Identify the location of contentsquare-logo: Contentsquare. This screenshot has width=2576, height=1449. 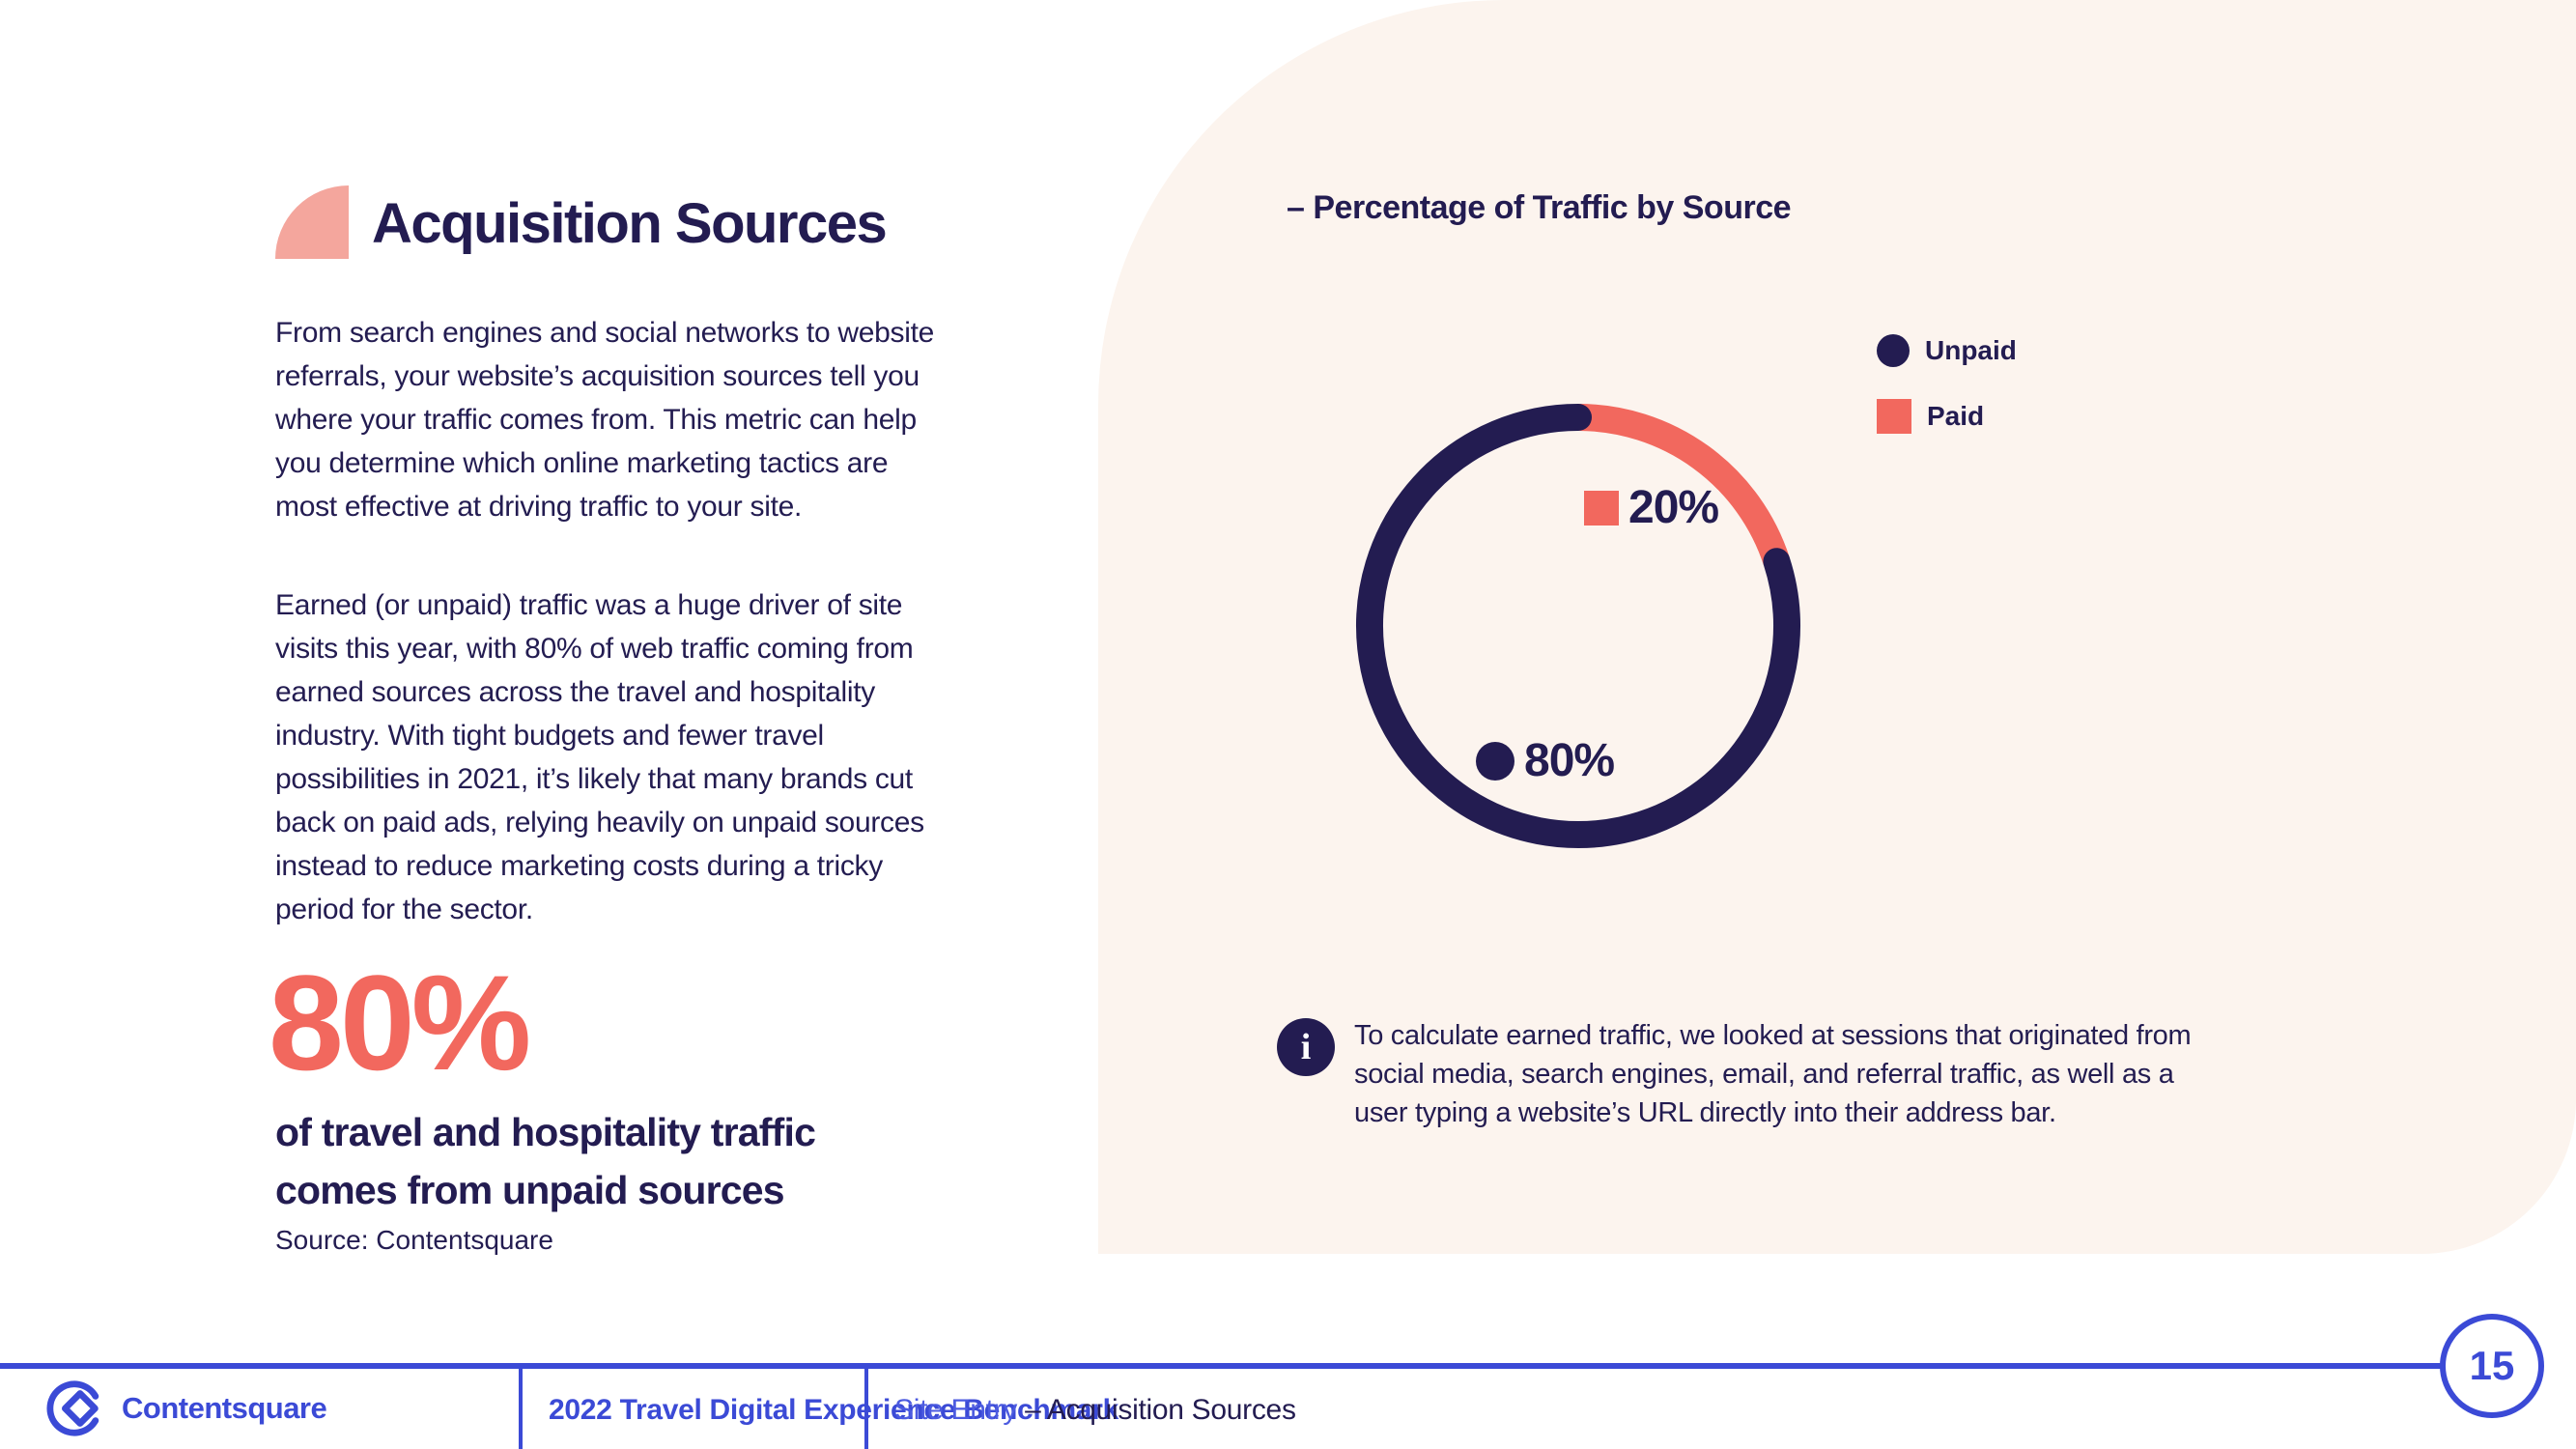
(186, 1408).